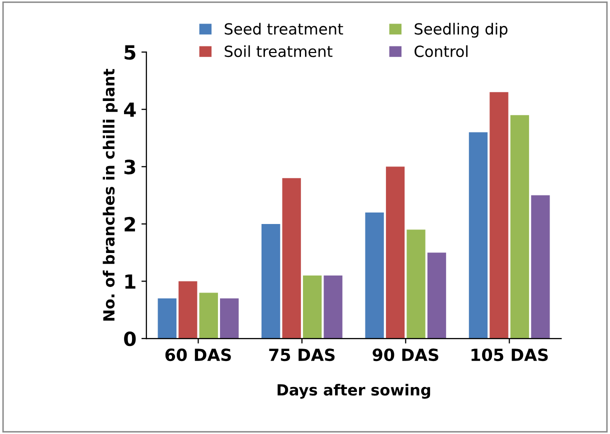 This screenshot has height=434, width=610. Describe the element at coordinates (284, 28) in the screenshot. I see `legend-label: Seed treatment` at that location.